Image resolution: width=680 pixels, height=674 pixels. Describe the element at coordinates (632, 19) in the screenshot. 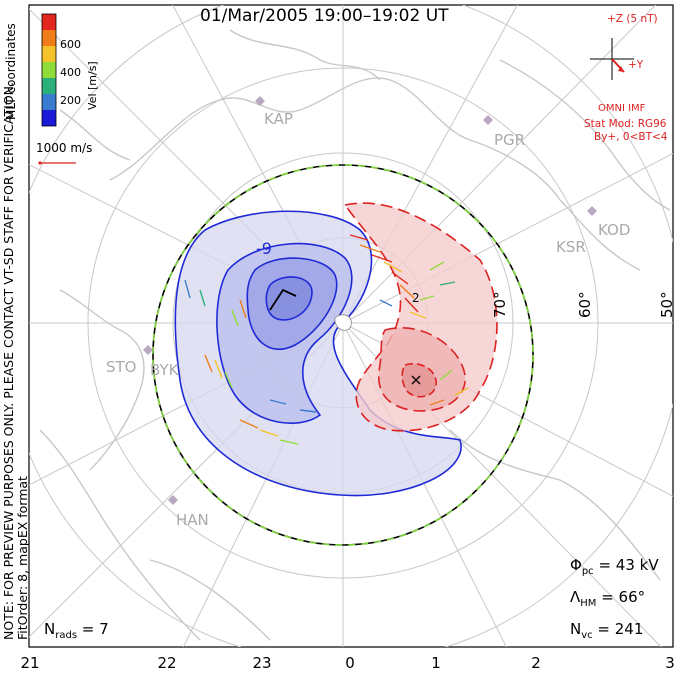

I see `imf-z-label: +Z (5 nT)` at that location.